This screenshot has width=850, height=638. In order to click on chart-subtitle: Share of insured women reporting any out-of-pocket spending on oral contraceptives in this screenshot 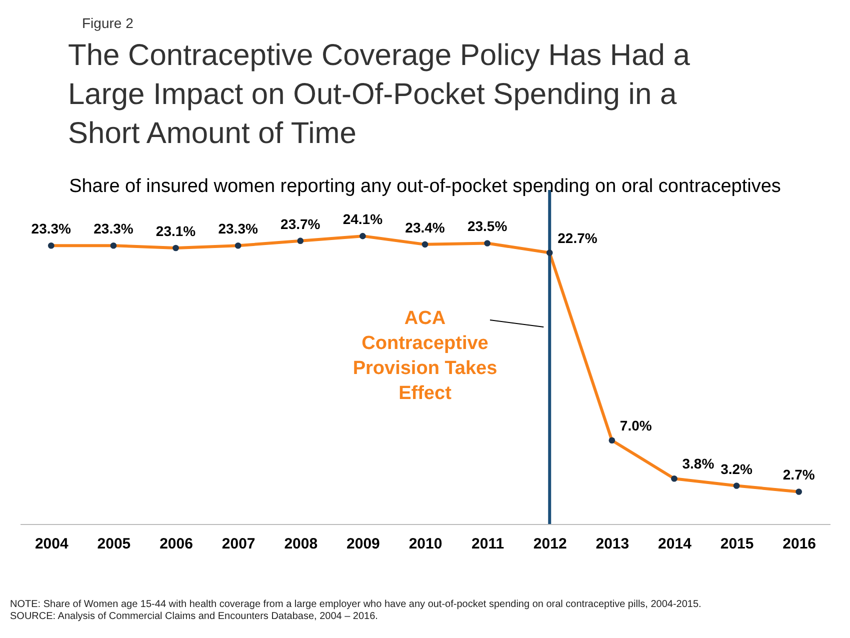, I will do `click(425, 186)`.